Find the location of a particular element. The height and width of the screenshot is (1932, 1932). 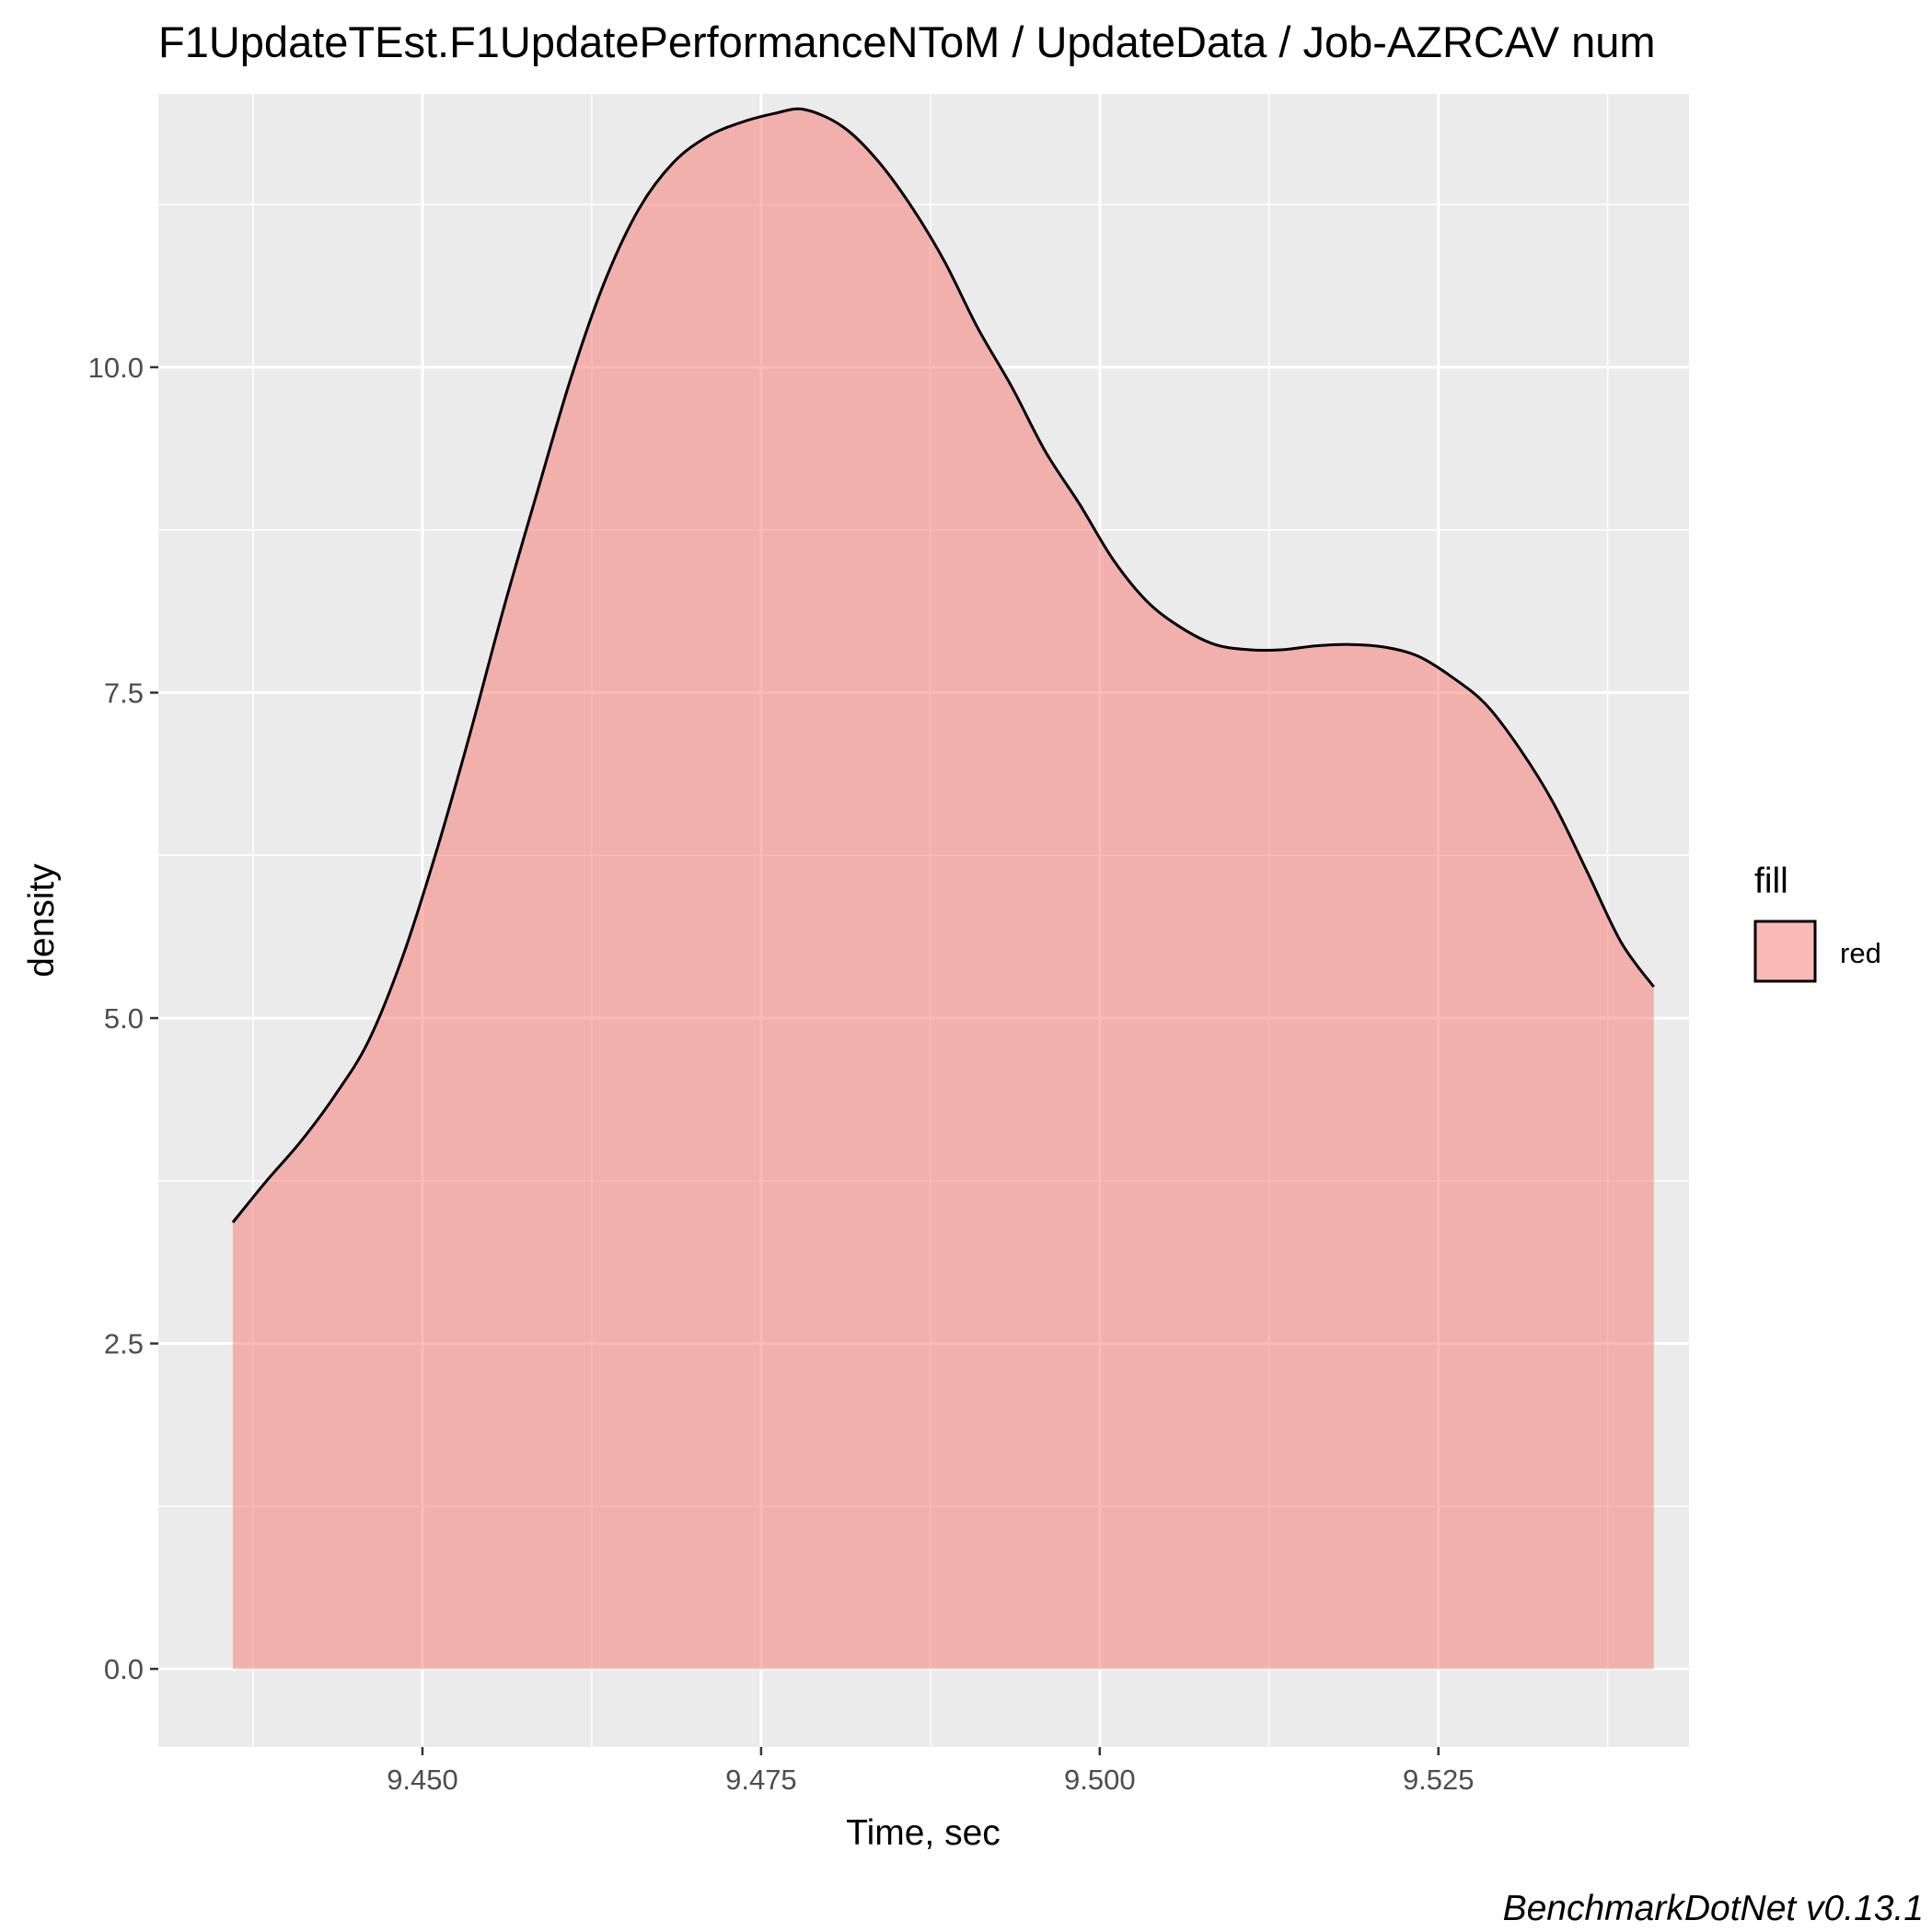

x-tick-label-0: 9.450 is located at coordinates (423, 1780).